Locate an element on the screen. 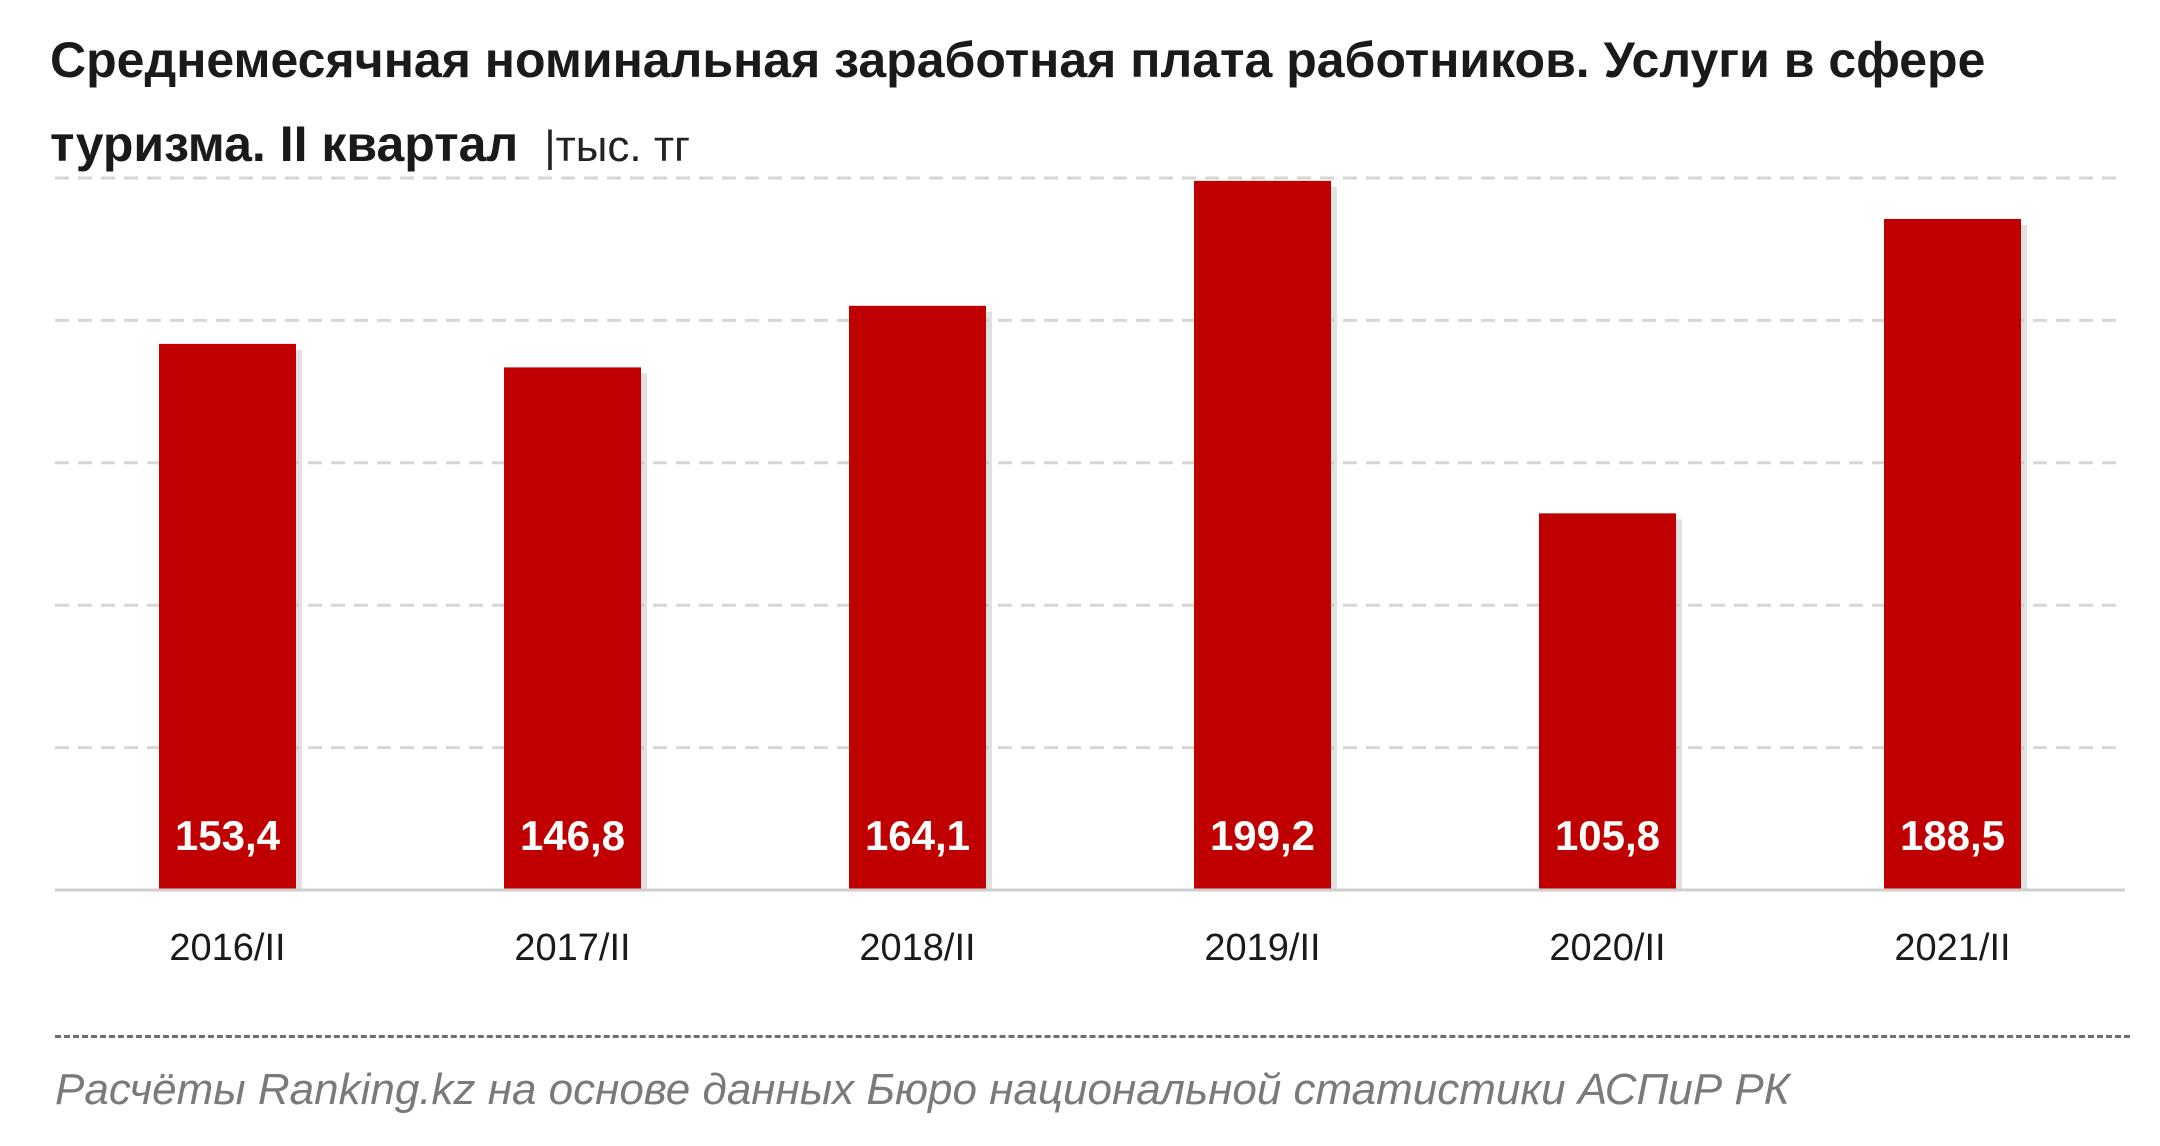 The width and height of the screenshot is (2160, 1146). x-tick-label: 2018/II is located at coordinates (917, 948).